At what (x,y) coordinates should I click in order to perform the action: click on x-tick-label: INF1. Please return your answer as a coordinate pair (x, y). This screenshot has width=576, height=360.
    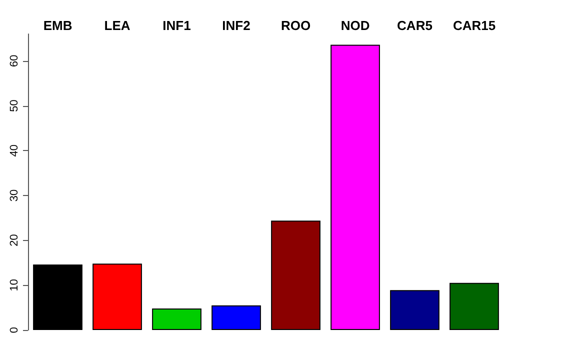
    Looking at the image, I should click on (176, 25).